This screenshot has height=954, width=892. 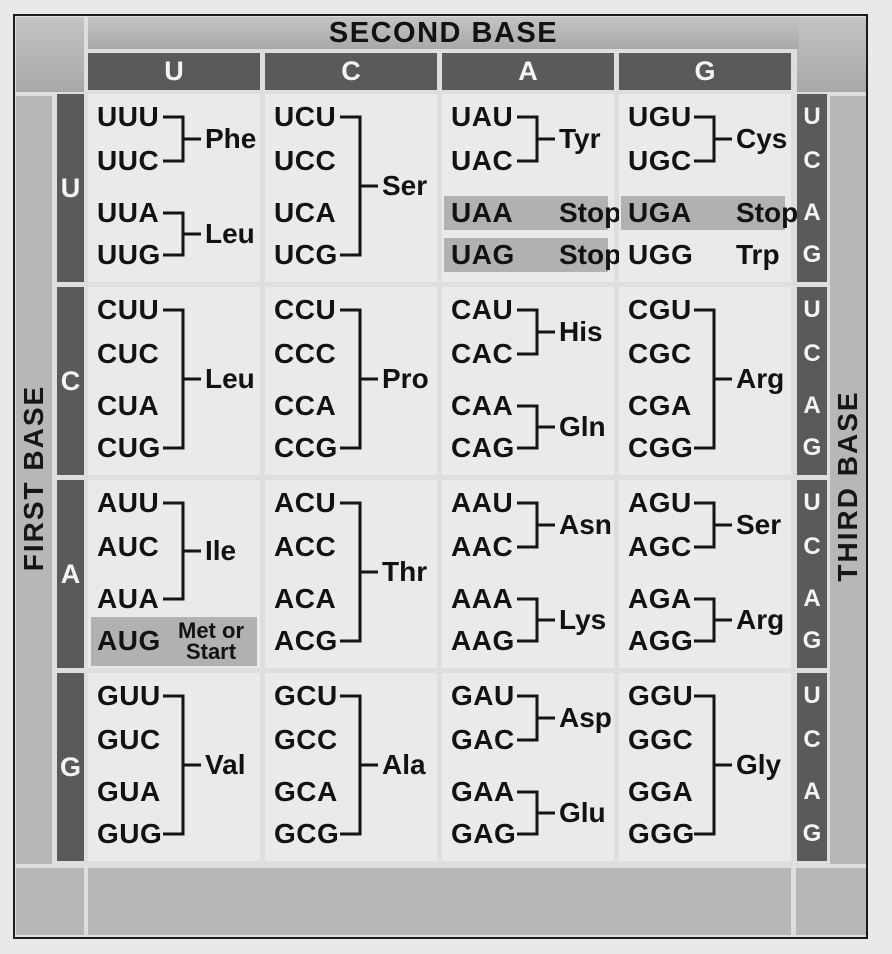 I want to click on codon-cell-UG: UGU UGC Cys UGA Stop UGG Trp, so click(x=708, y=188).